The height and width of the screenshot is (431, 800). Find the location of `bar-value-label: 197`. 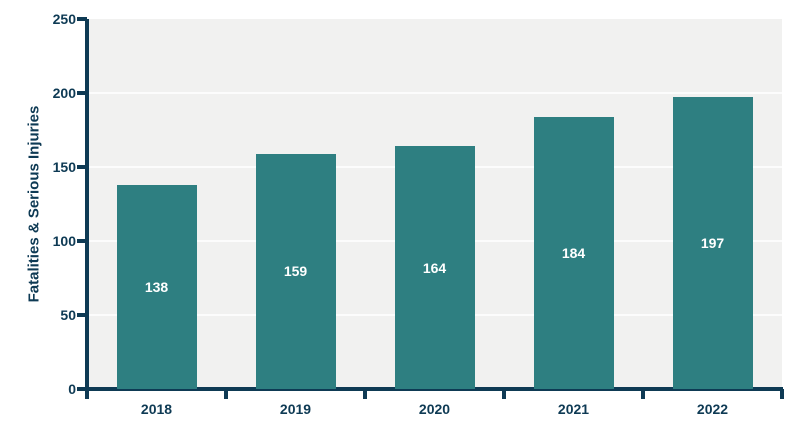

bar-value-label: 197 is located at coordinates (712, 243).